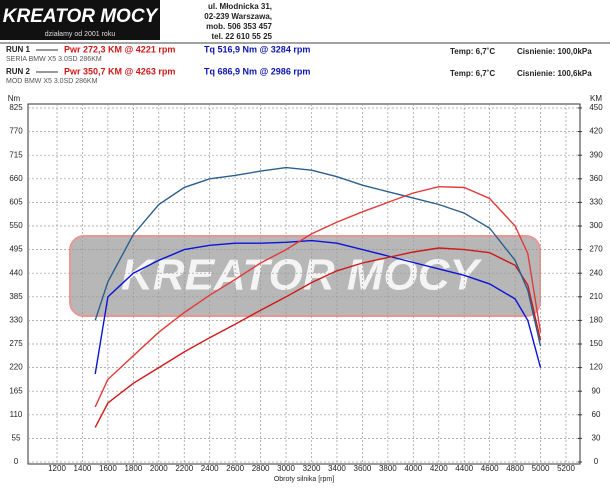  Describe the element at coordinates (596, 320) in the screenshot. I see `y2-tick-label: 180` at that location.